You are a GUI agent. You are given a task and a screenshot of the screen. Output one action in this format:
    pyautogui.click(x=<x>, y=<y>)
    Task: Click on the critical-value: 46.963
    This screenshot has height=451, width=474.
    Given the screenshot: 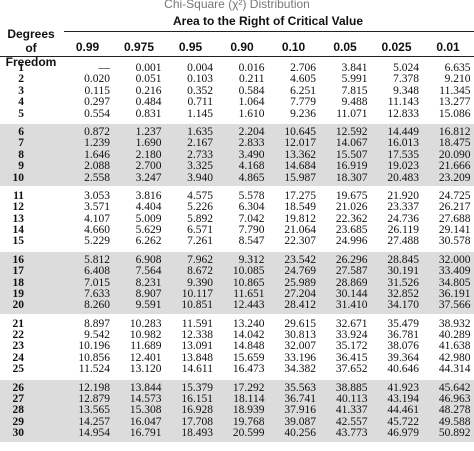 What is the action you would take?
    pyautogui.click(x=454, y=398)
    